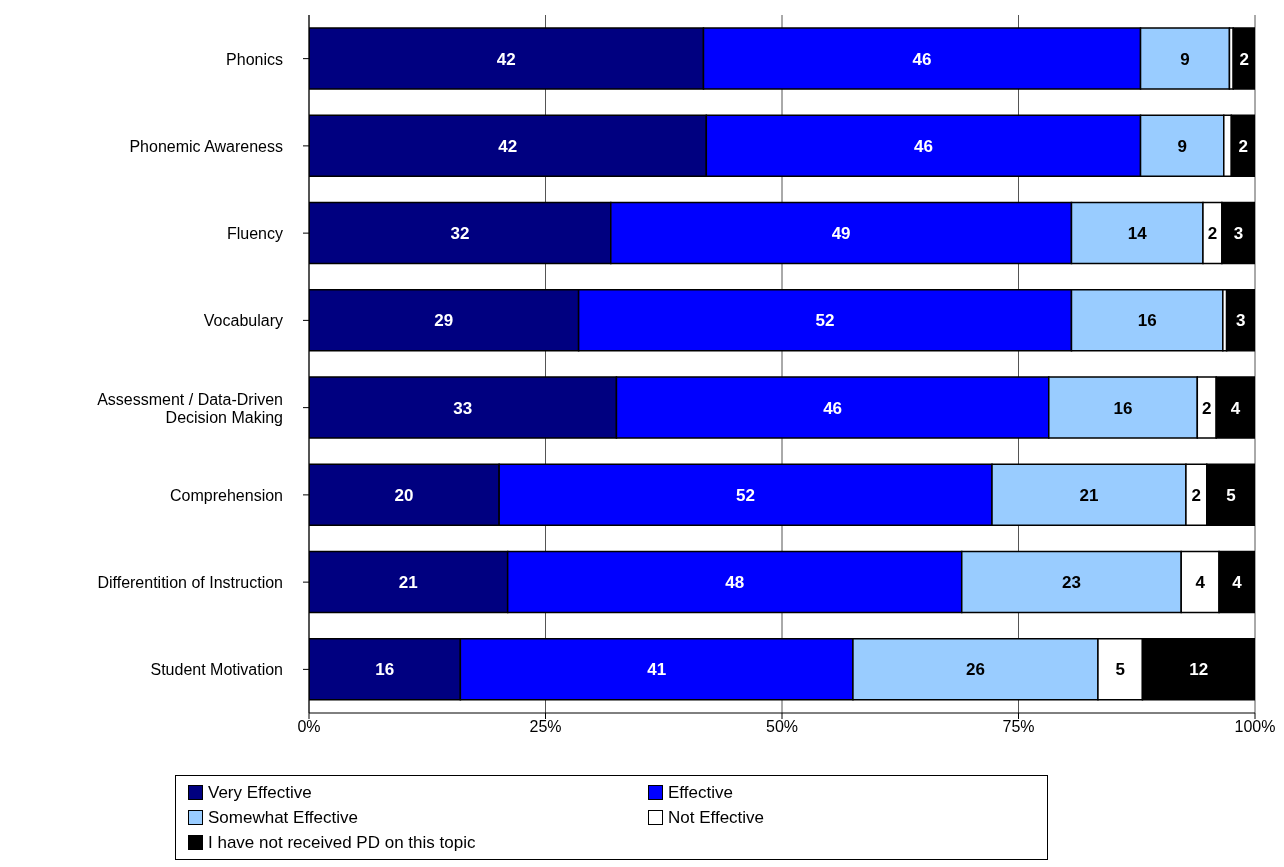  I want to click on y-tick-label: Vocabulary, so click(243, 321).